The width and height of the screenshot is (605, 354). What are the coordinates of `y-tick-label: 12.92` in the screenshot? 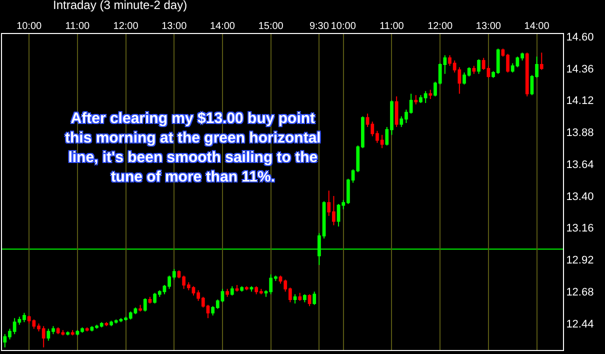 It's located at (580, 260).